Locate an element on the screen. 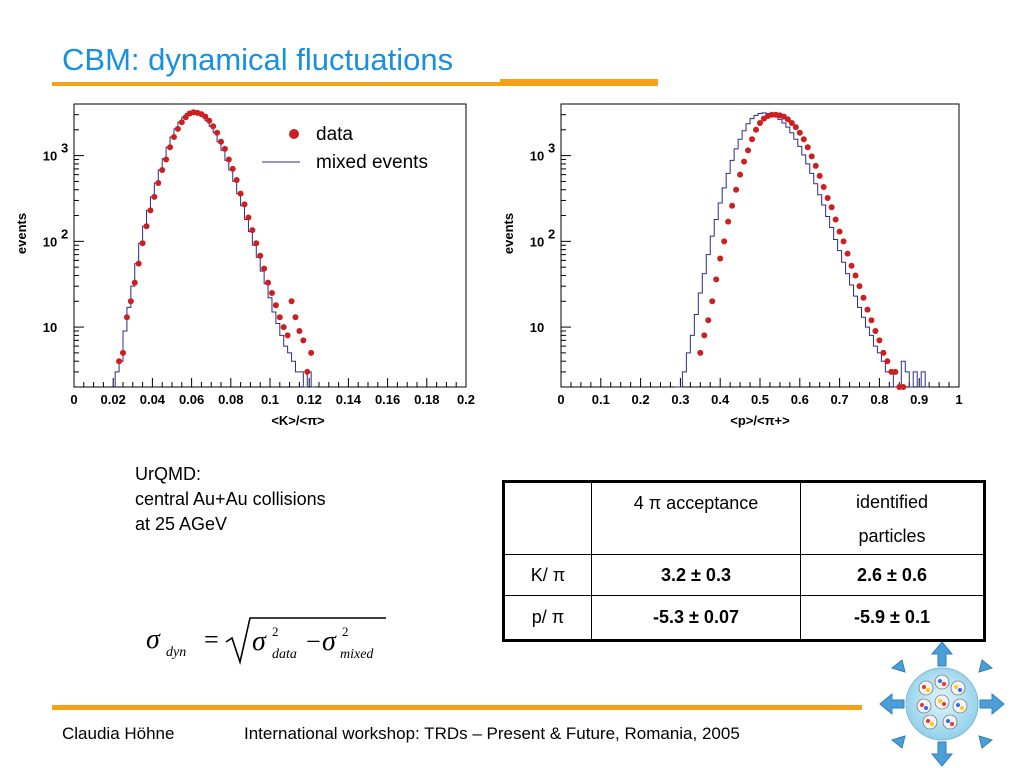  cbm-logo-icon is located at coordinates (942, 704).